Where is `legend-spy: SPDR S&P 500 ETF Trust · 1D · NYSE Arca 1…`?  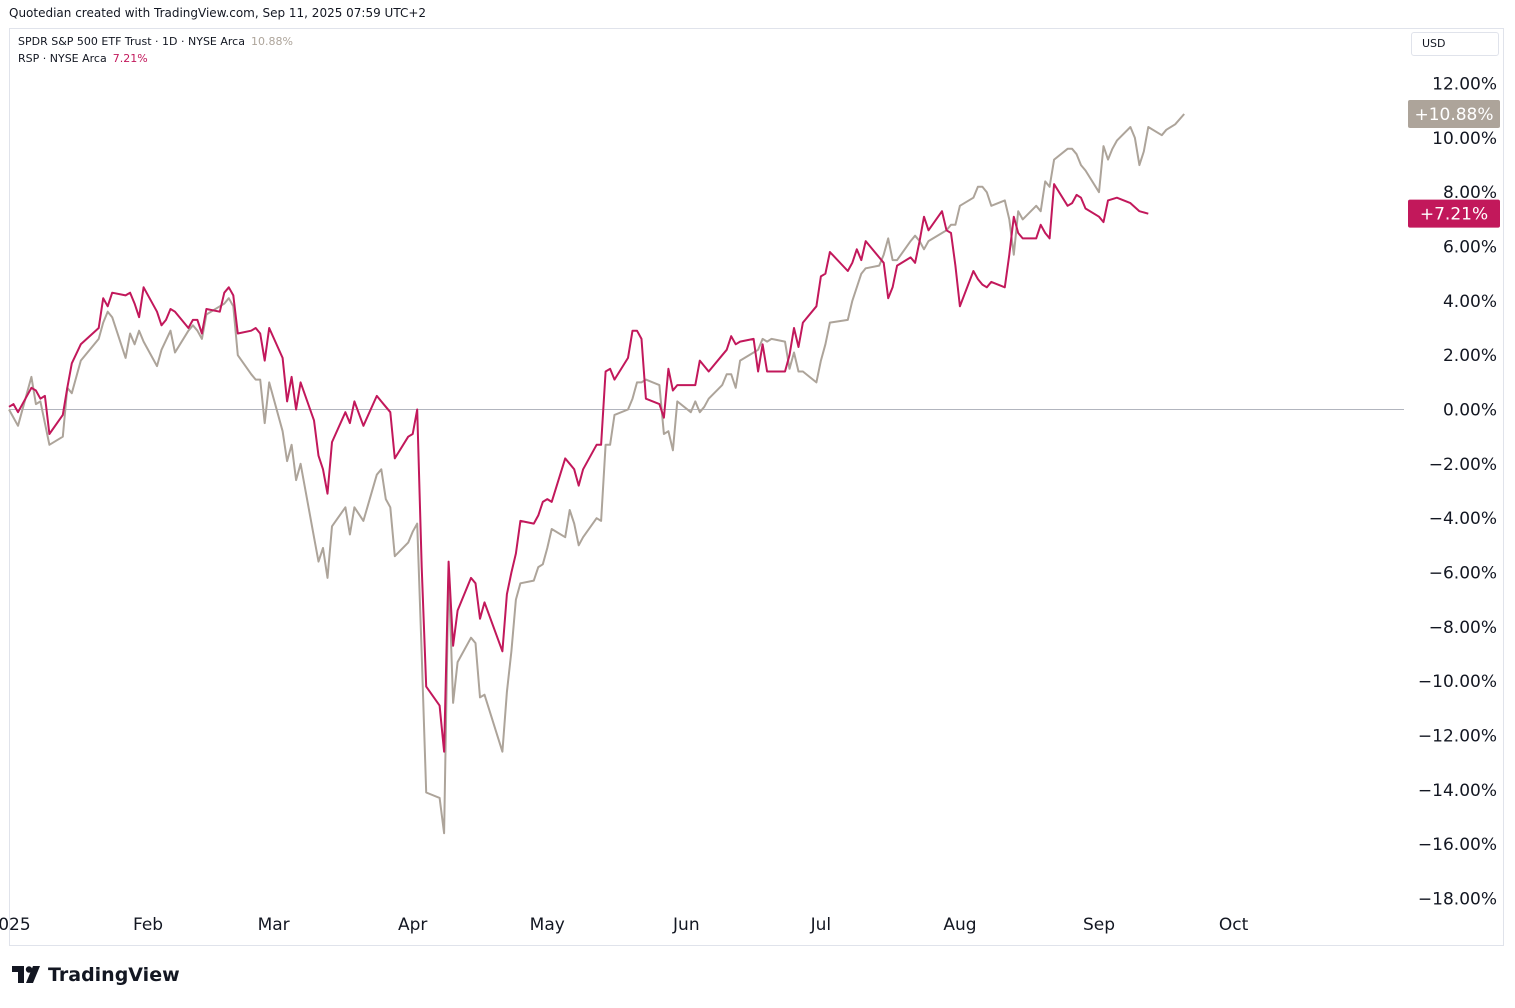 legend-spy: SPDR S&P 500 ETF Trust · 1D · NYSE Arca 1… is located at coordinates (155, 41).